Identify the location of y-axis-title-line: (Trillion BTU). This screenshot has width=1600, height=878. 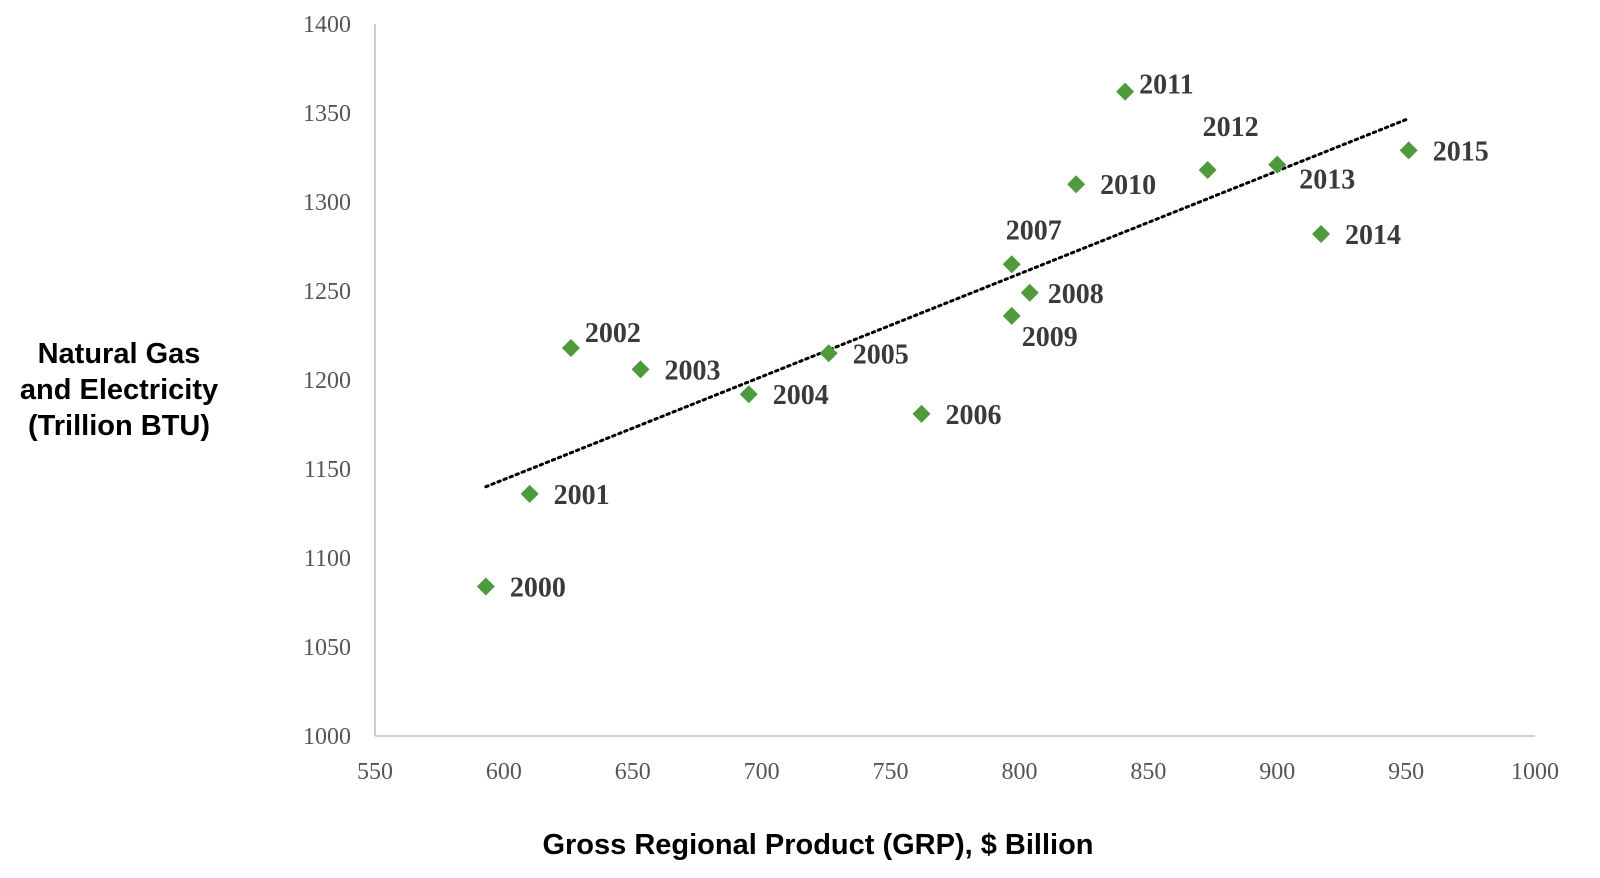
(119, 426).